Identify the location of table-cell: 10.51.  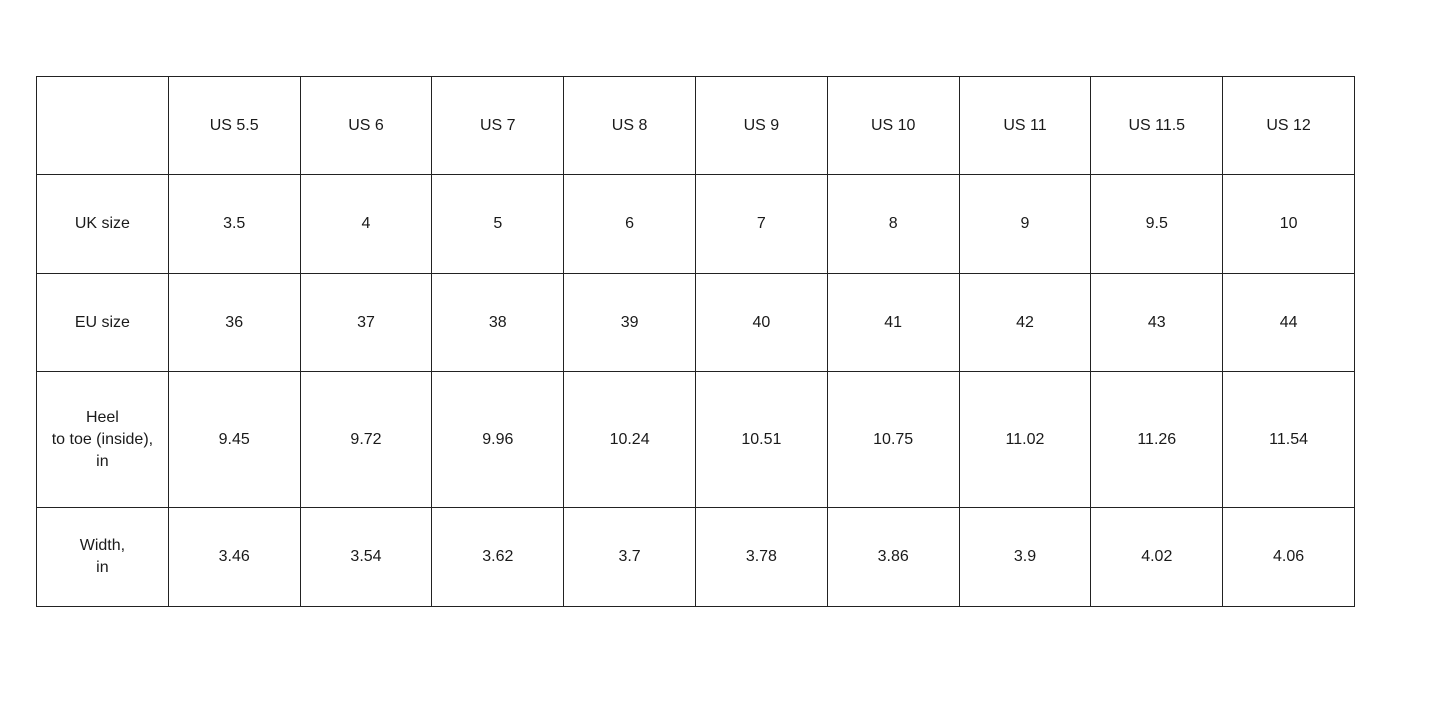
(761, 439).